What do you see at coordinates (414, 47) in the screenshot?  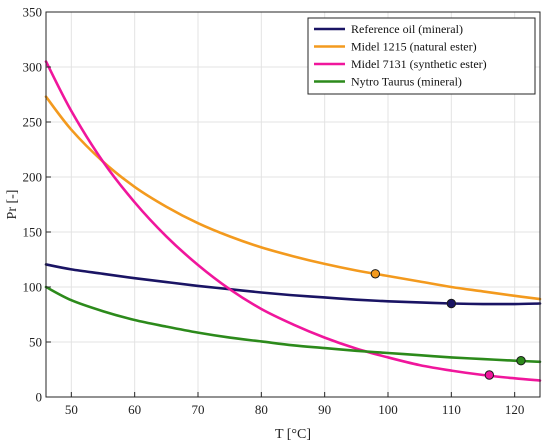 I see `legend-label: Midel 1215 (natural ester)` at bounding box center [414, 47].